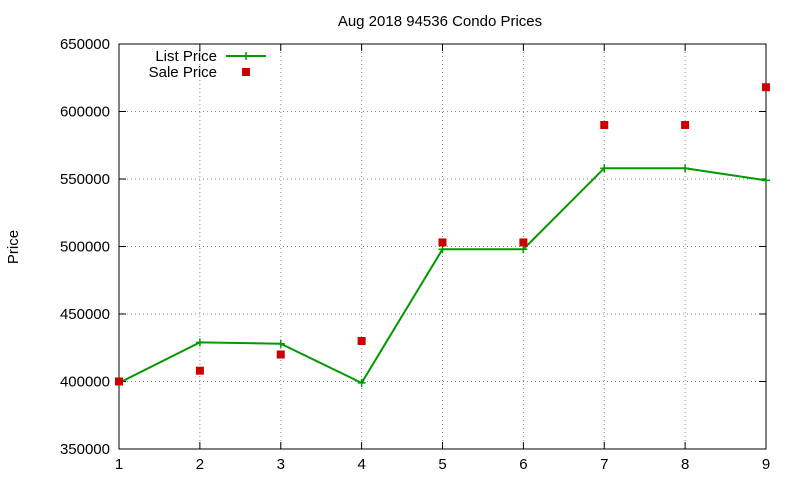  What do you see at coordinates (85, 449) in the screenshot?
I see `y-tick-label: 350000` at bounding box center [85, 449].